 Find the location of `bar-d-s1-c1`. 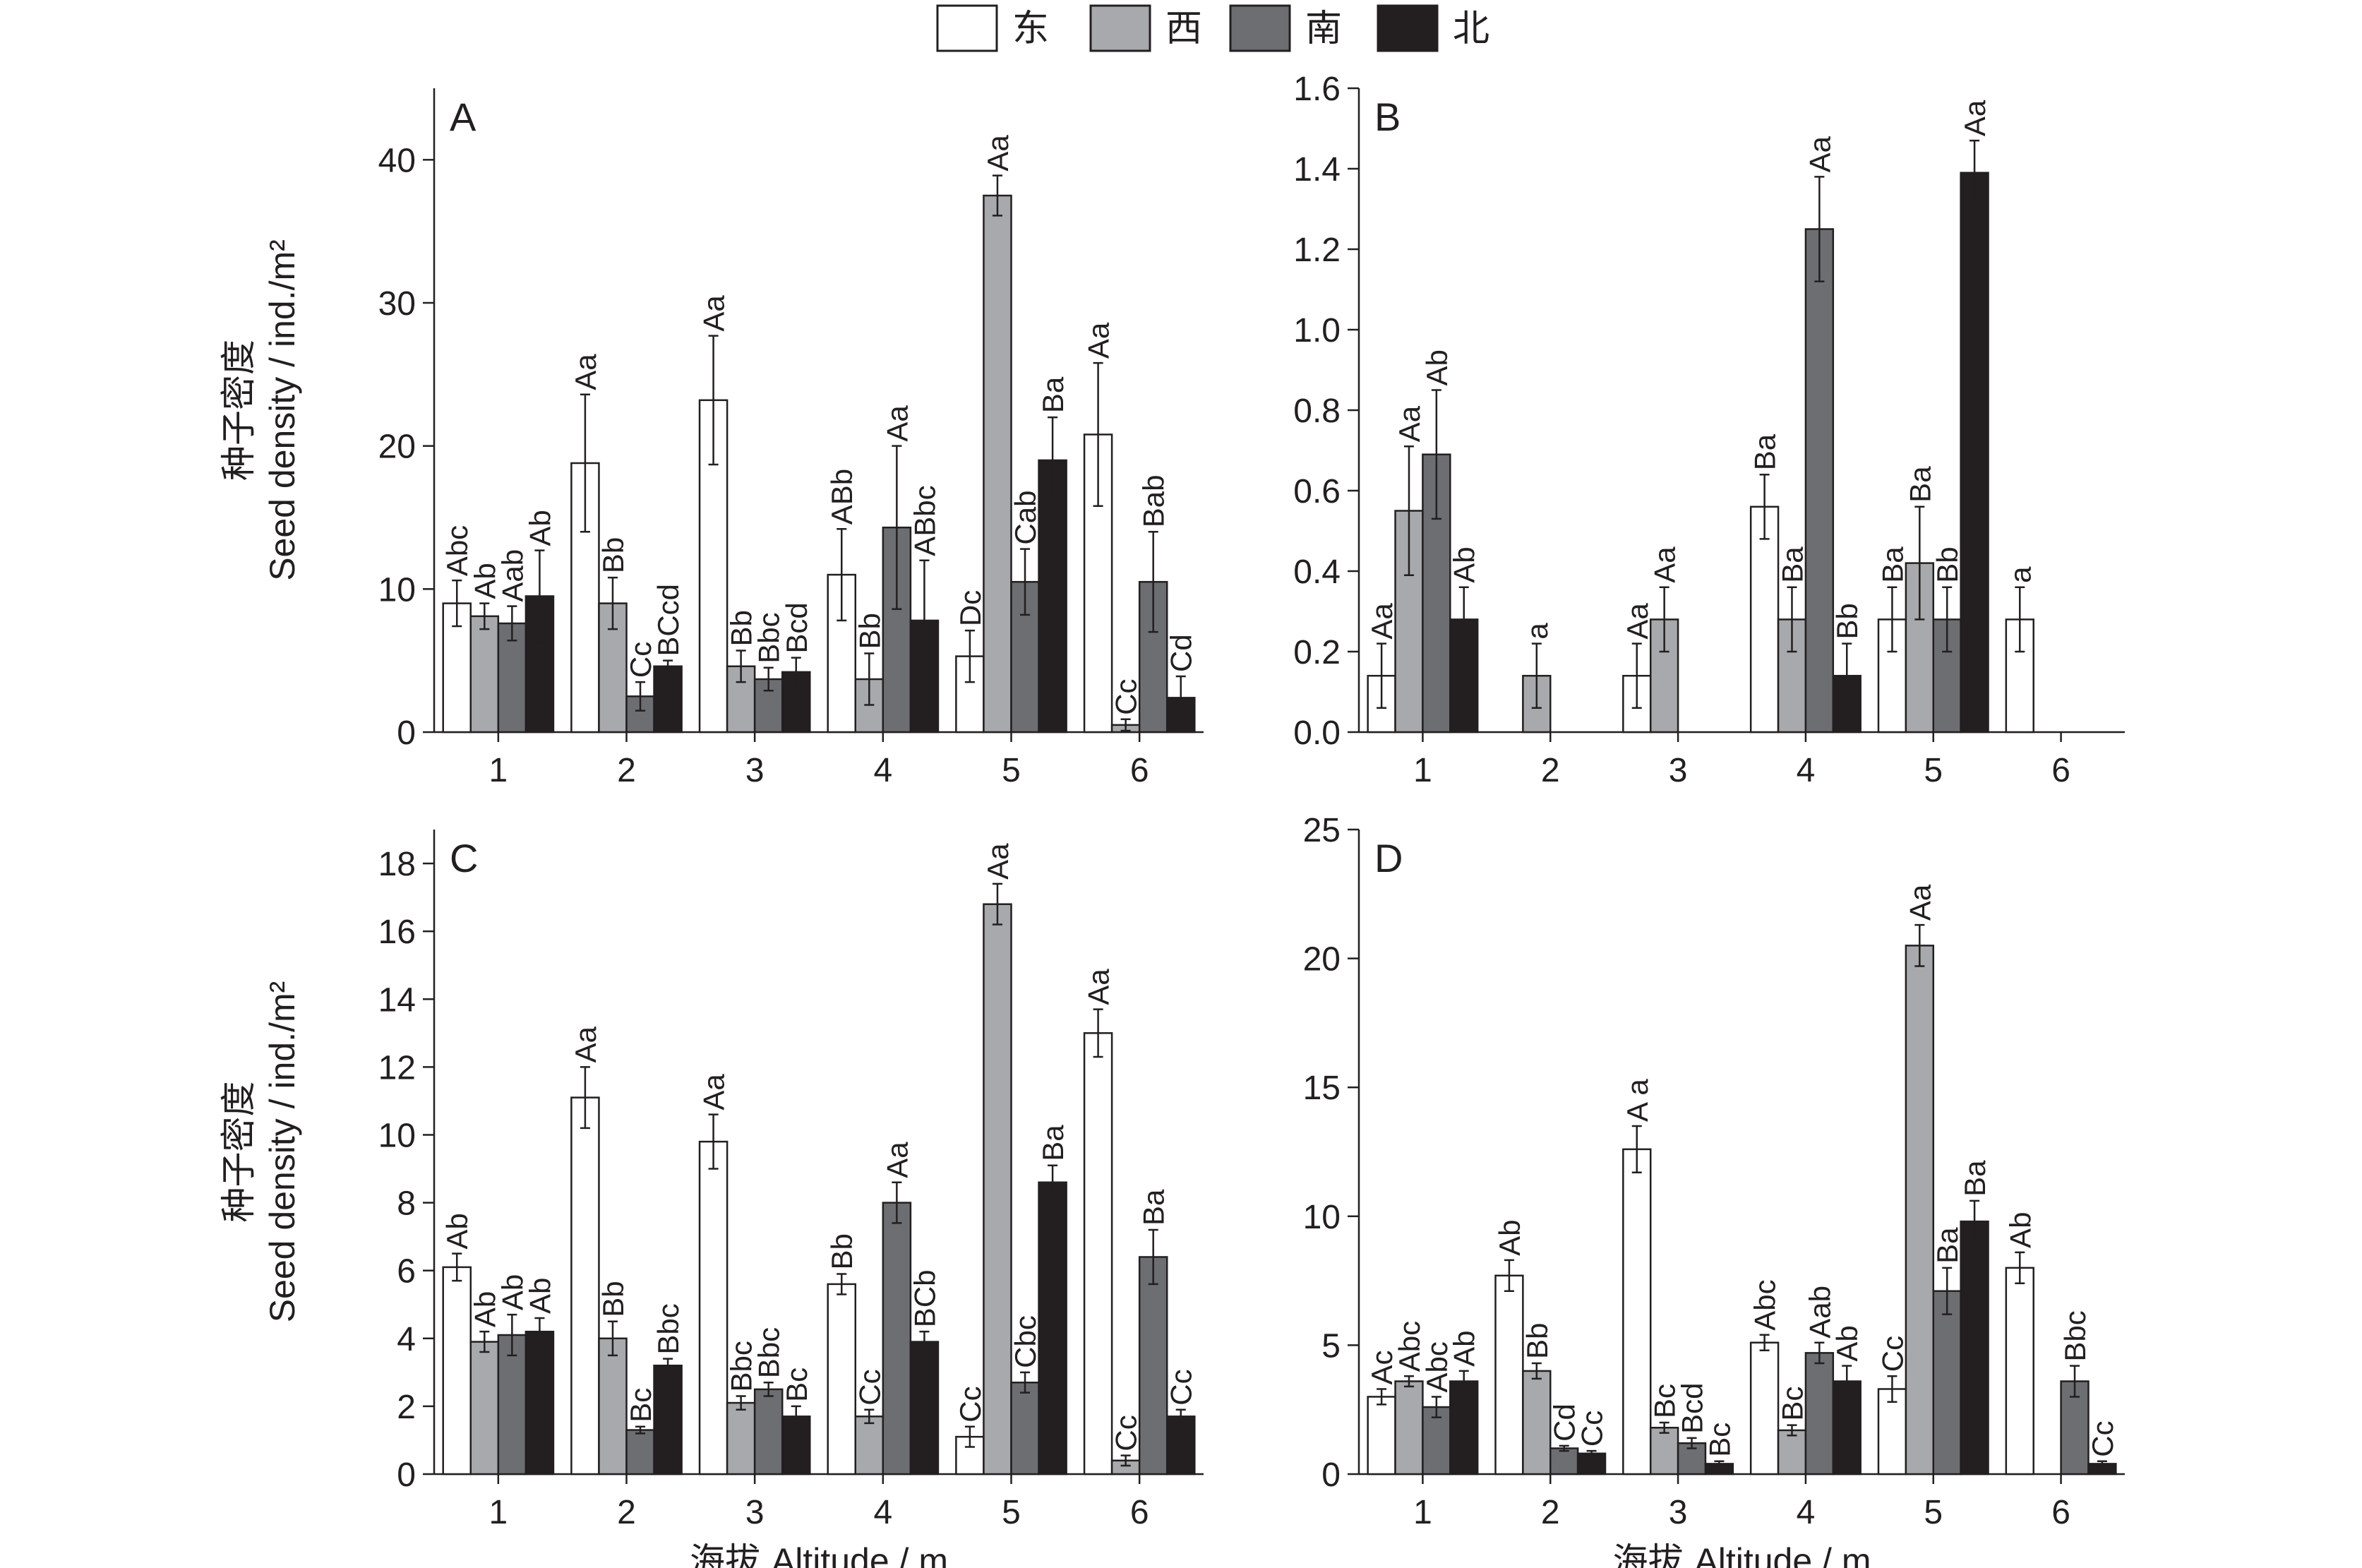

bar-d-s1-c1 is located at coordinates (1381, 1436).